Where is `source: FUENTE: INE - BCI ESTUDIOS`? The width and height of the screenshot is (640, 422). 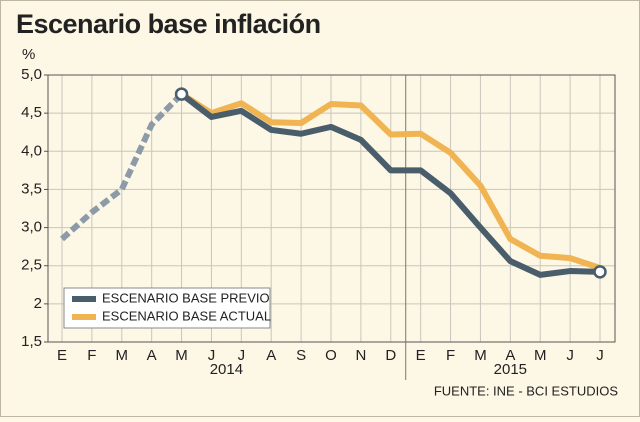
source: FUENTE: INE - BCI ESTUDIOS is located at coordinates (526, 390).